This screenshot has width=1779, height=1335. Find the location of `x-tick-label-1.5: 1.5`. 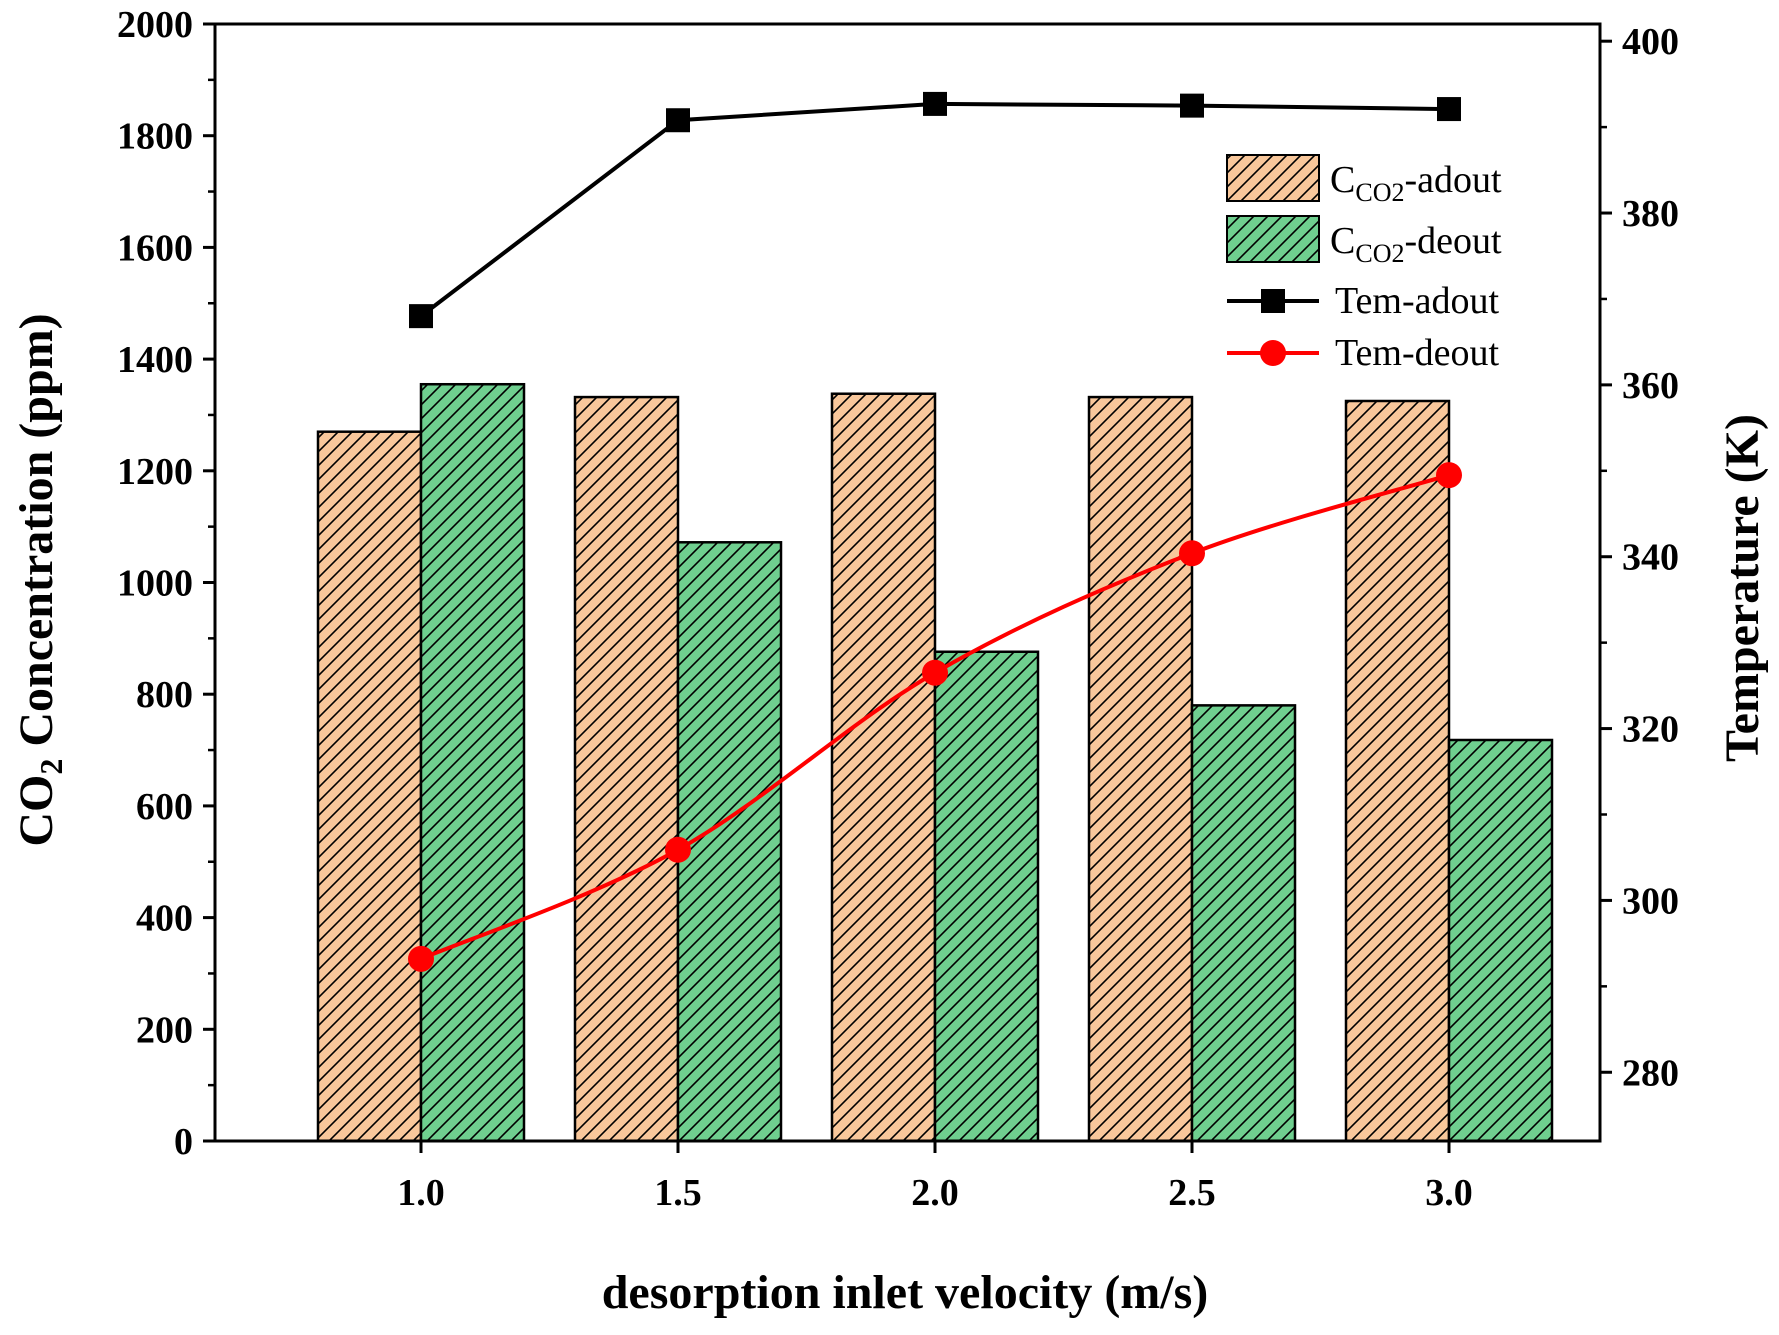

x-tick-label-1.5: 1.5 is located at coordinates (678, 1193).